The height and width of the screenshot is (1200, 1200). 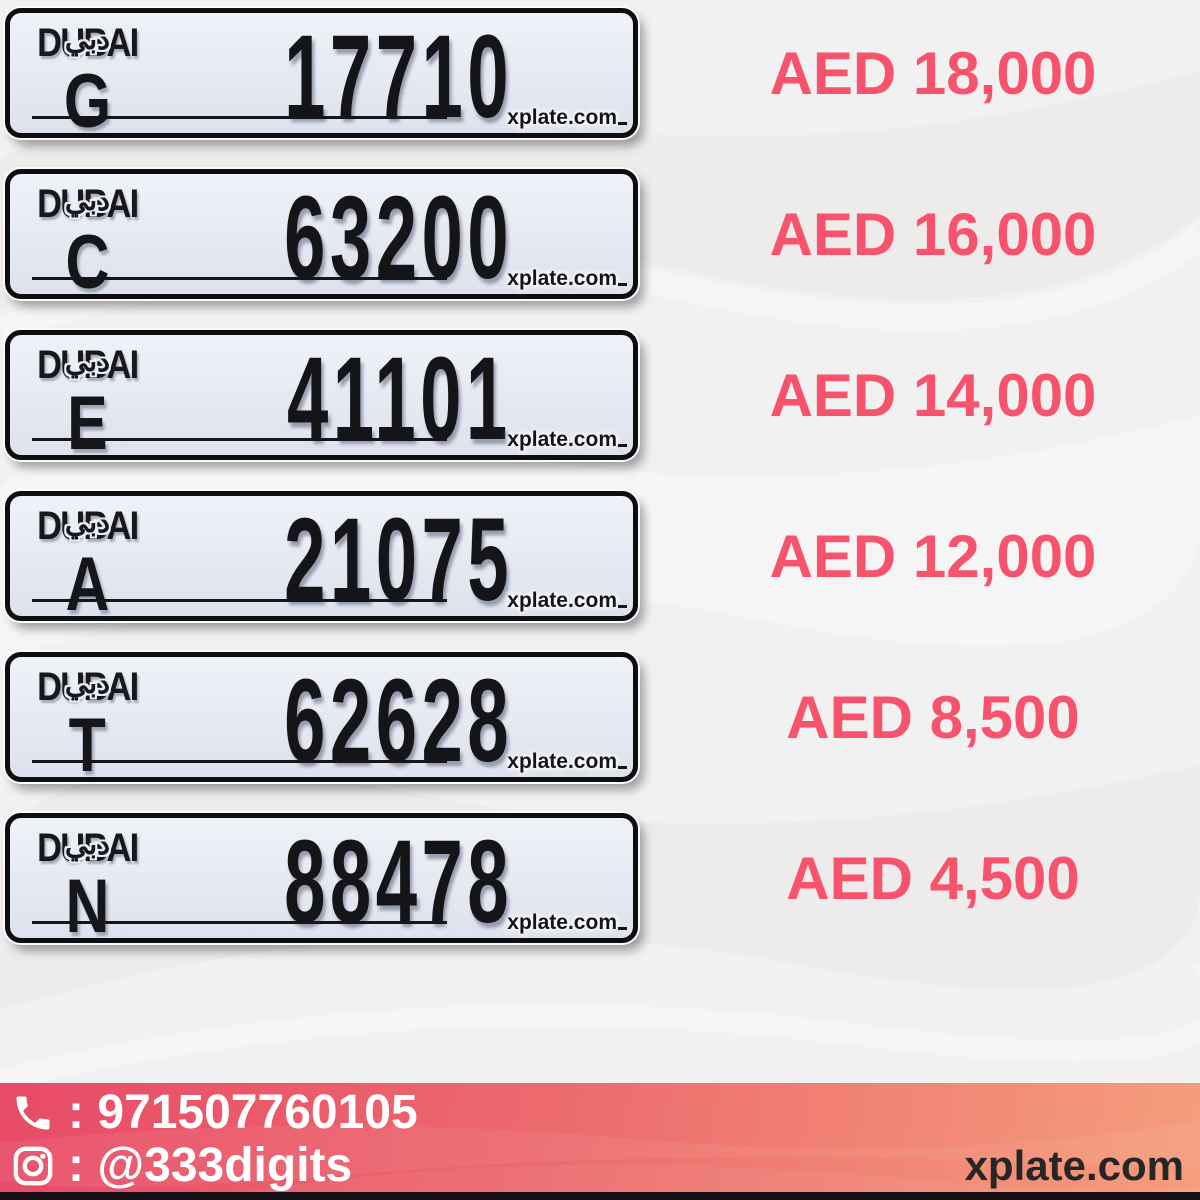 I want to click on plate-left-column: DUBAI دبي E, so click(x=87, y=400).